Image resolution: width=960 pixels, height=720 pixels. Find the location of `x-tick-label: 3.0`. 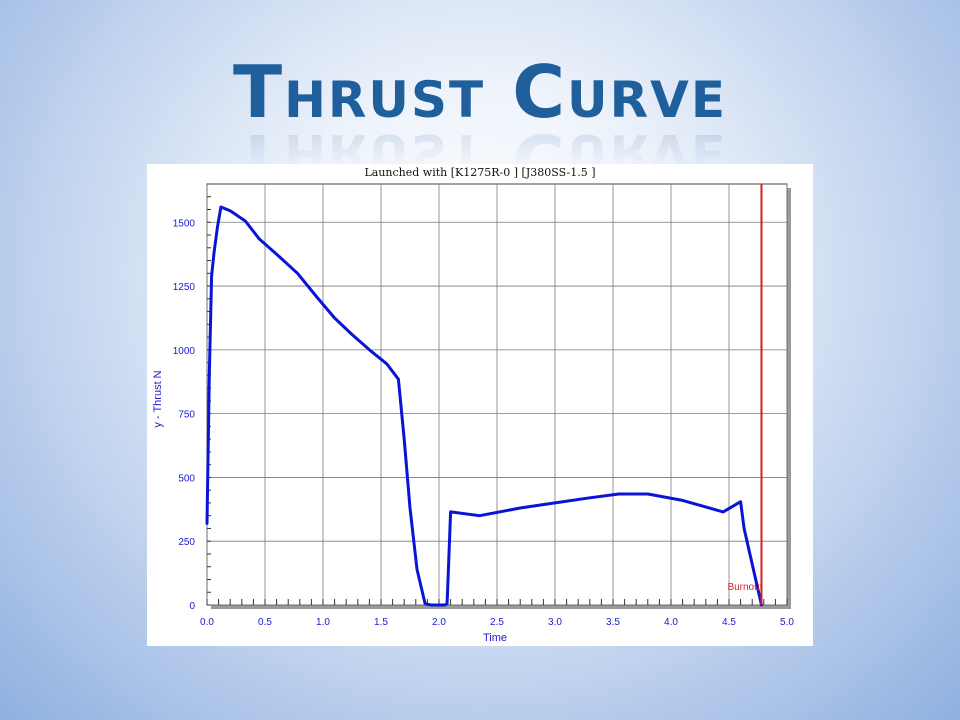

x-tick-label: 3.0 is located at coordinates (555, 622).